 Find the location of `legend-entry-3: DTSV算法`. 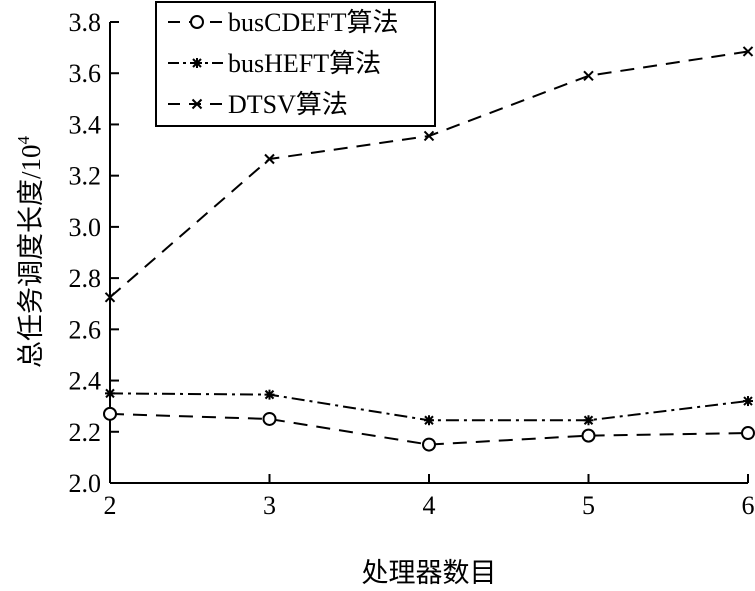

legend-entry-3: DTSV算法 is located at coordinates (258, 104).